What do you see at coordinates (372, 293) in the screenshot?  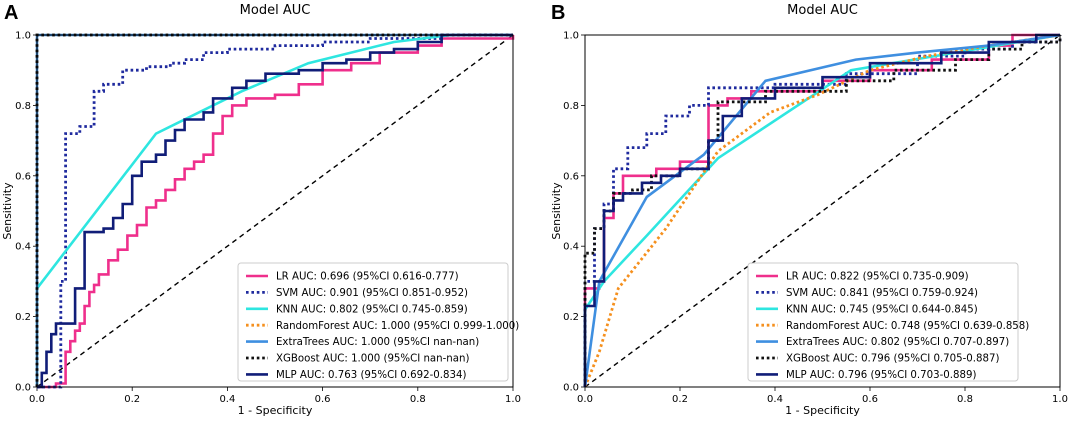 I see `legend-entry-svm: SVM AUC: 0.901 (95%CI 0.851-0.952)` at bounding box center [372, 293].